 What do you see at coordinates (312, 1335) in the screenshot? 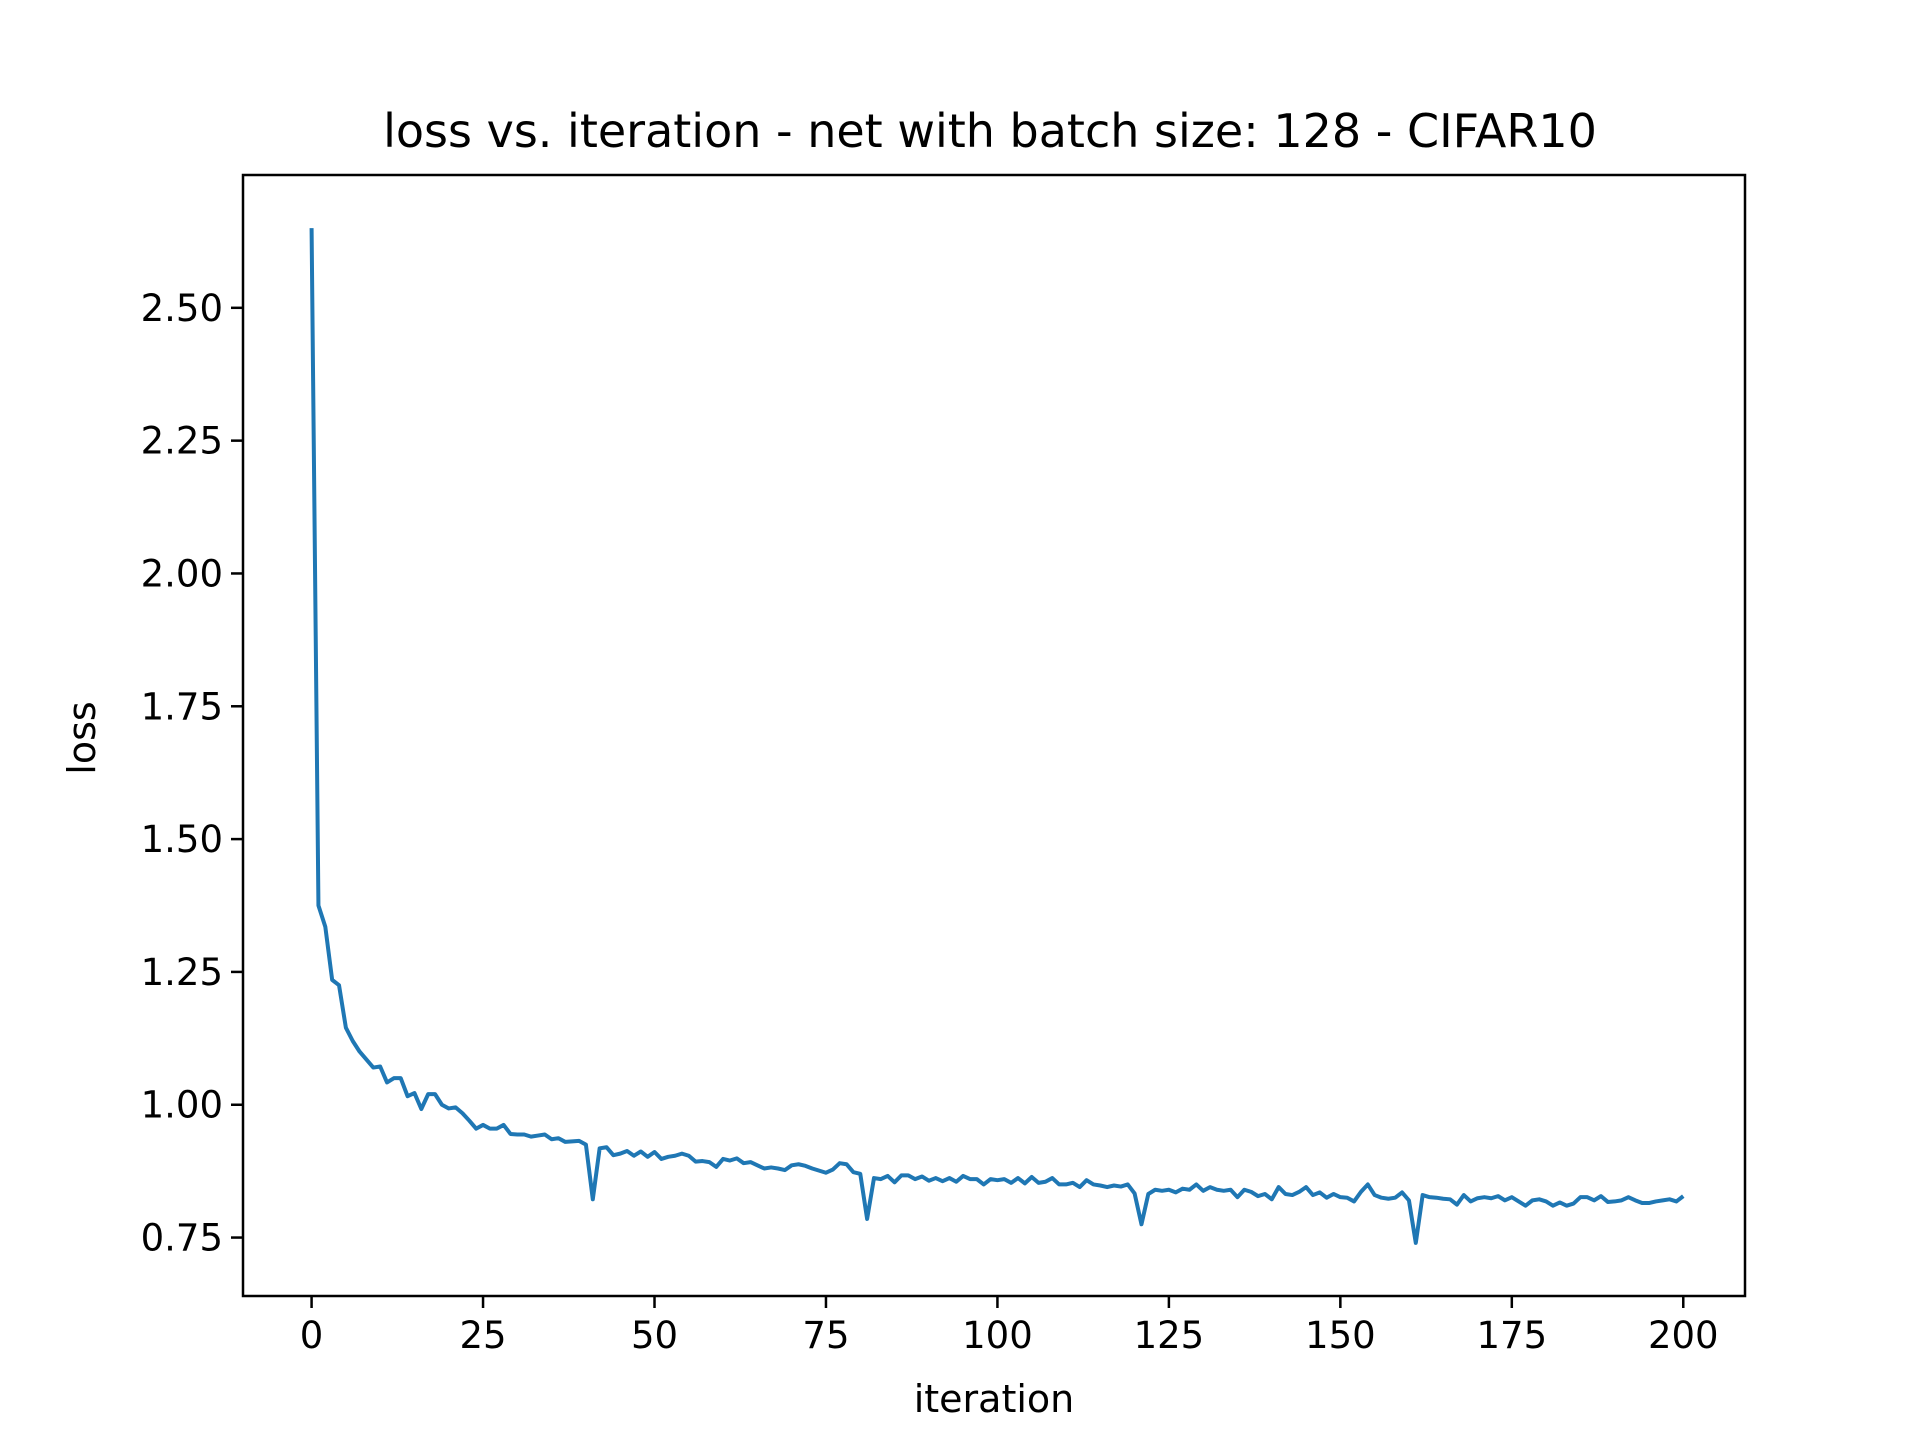
I see `x-tick-label: 0` at bounding box center [312, 1335].